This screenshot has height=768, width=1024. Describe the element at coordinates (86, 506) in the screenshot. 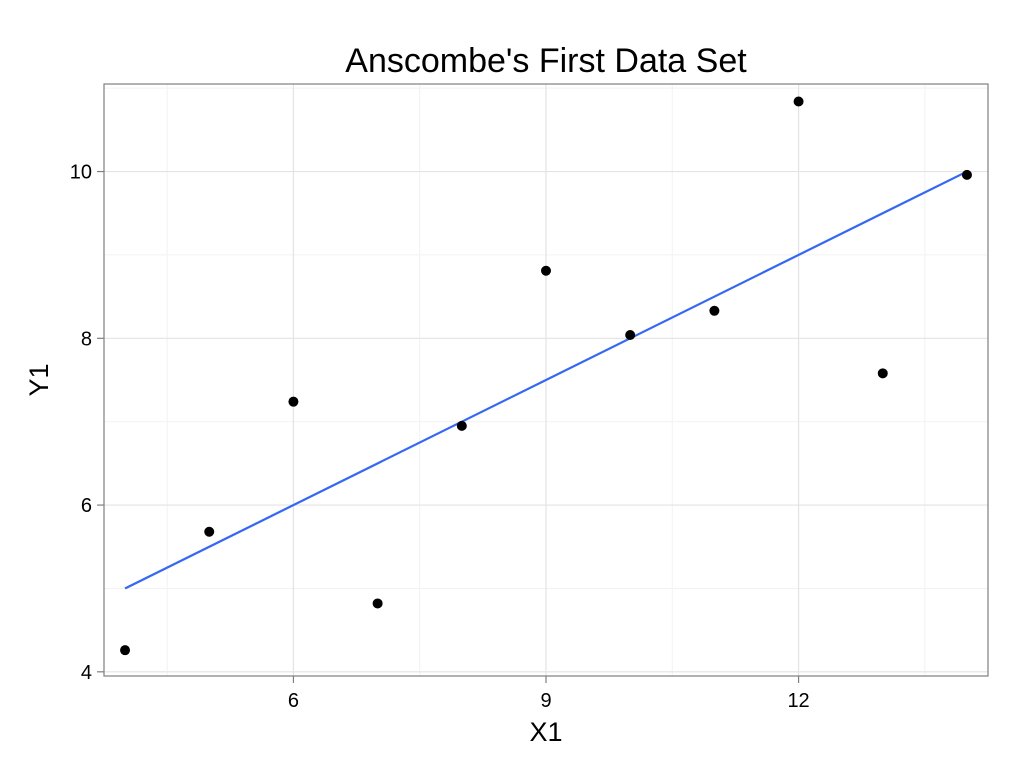

I see `y-tick-label: 6` at that location.